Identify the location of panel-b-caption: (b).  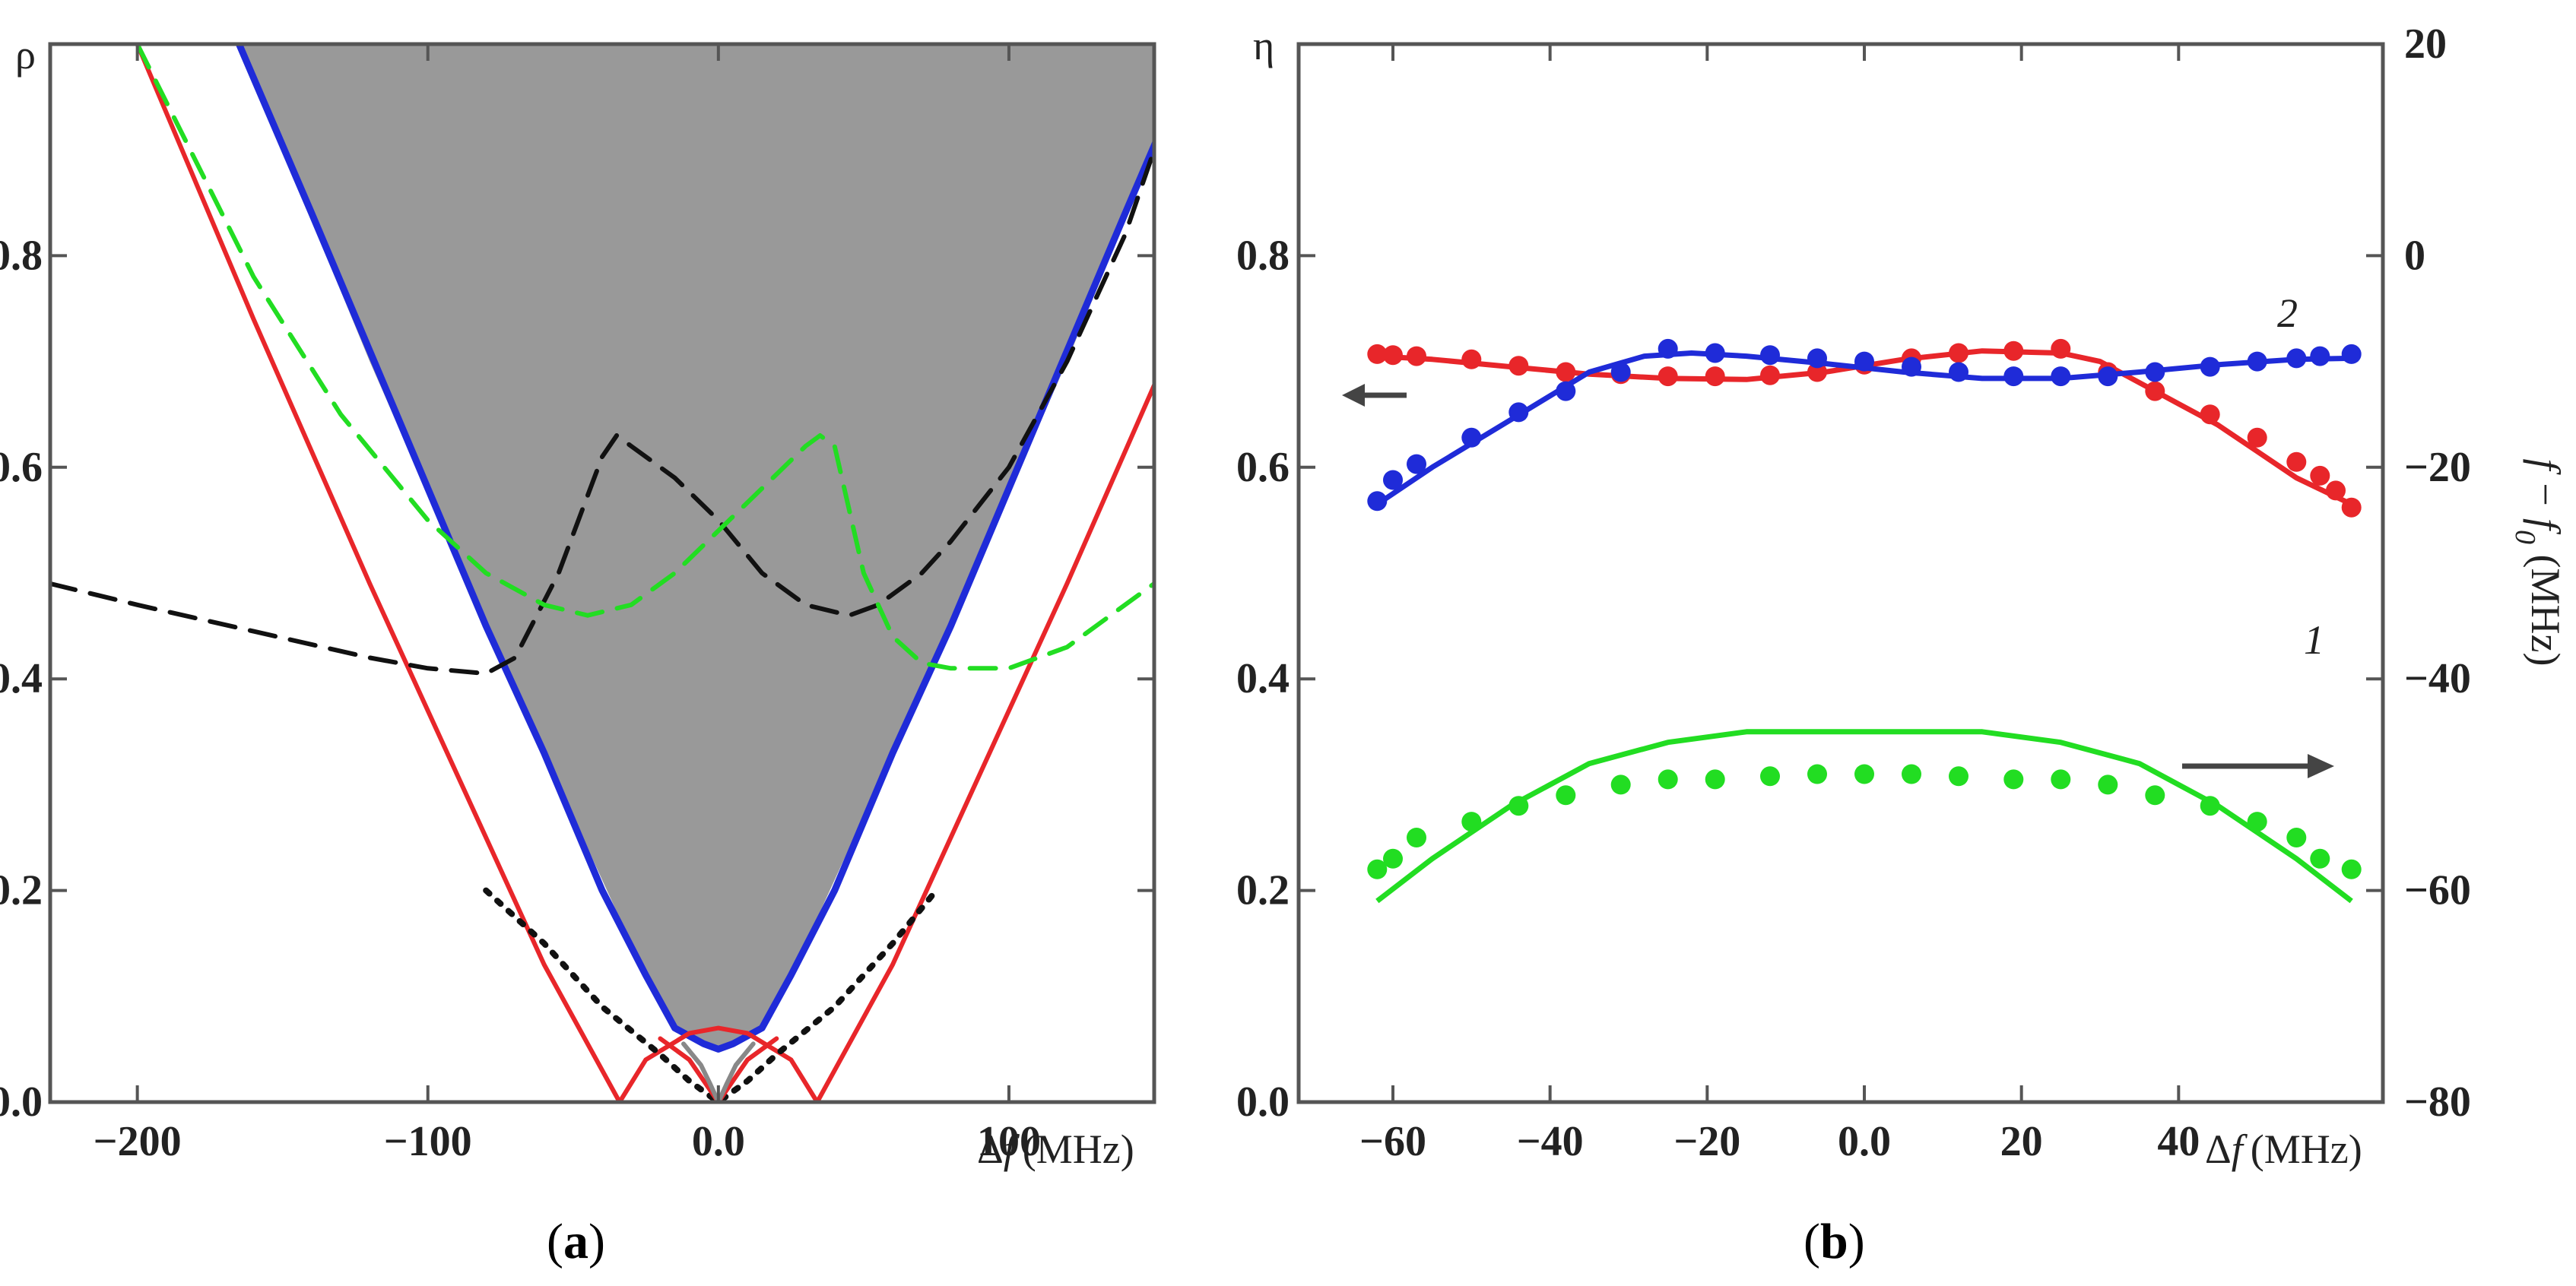
(1834, 1241).